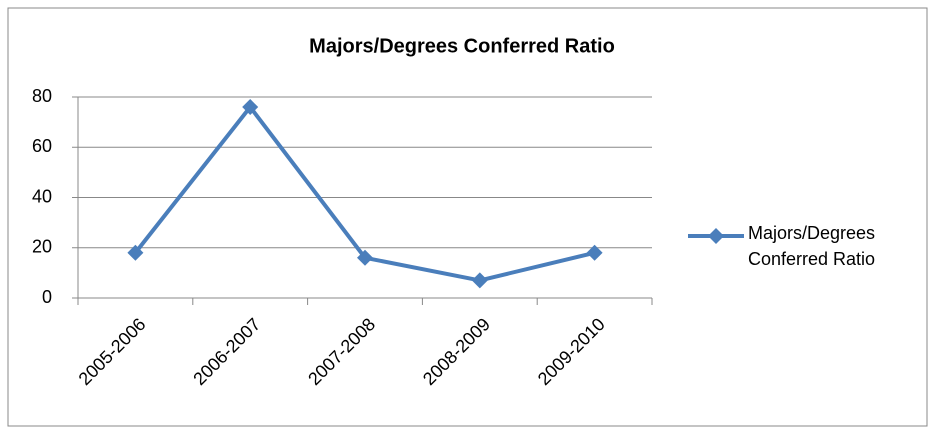 The height and width of the screenshot is (435, 935). I want to click on legend-marker, so click(716, 236).